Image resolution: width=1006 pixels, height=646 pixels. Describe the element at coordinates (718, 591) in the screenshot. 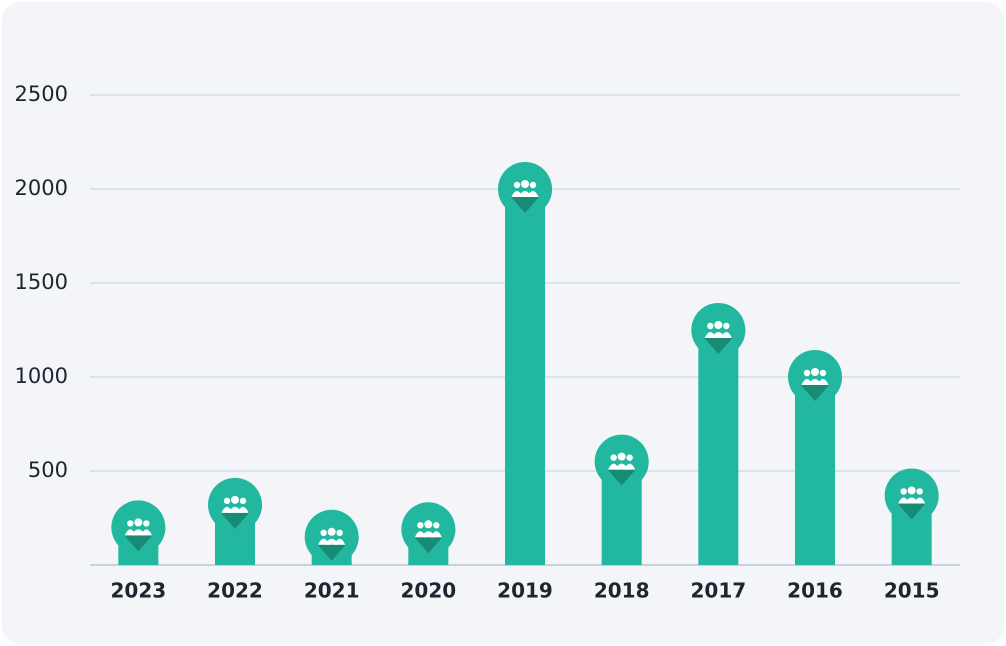

I see `x-tick-label: 2017` at that location.